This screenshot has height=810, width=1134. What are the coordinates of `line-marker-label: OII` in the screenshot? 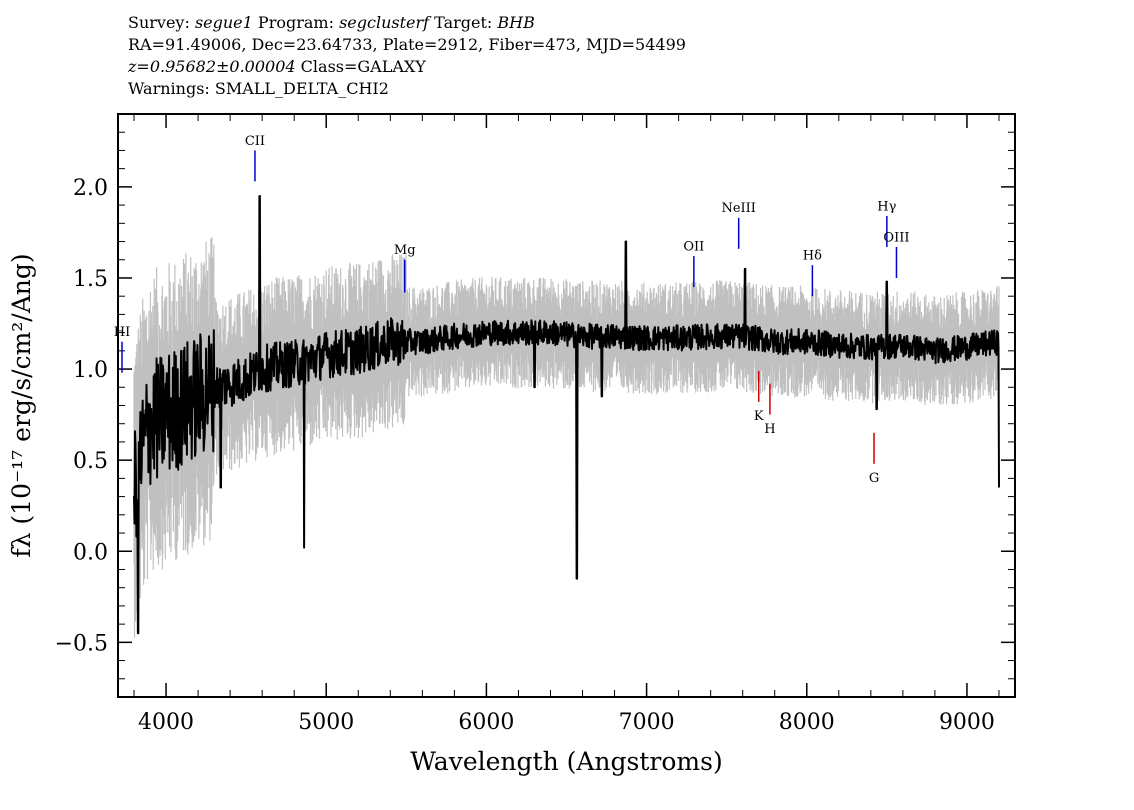 It's located at (693, 246).